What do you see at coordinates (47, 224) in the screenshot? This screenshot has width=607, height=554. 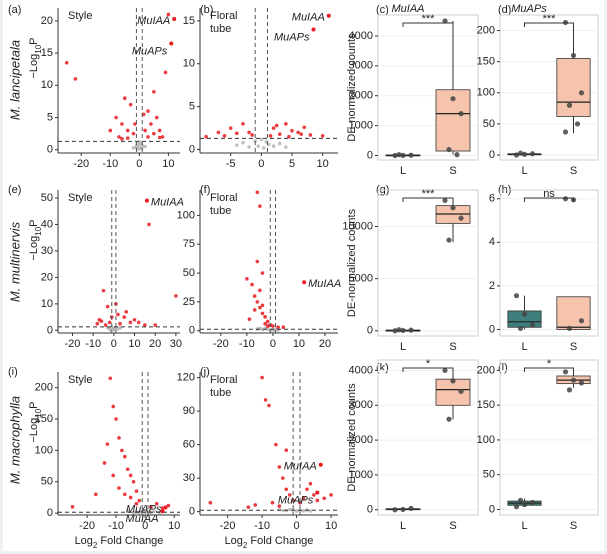 I see `y-tick-label: 40` at bounding box center [47, 224].